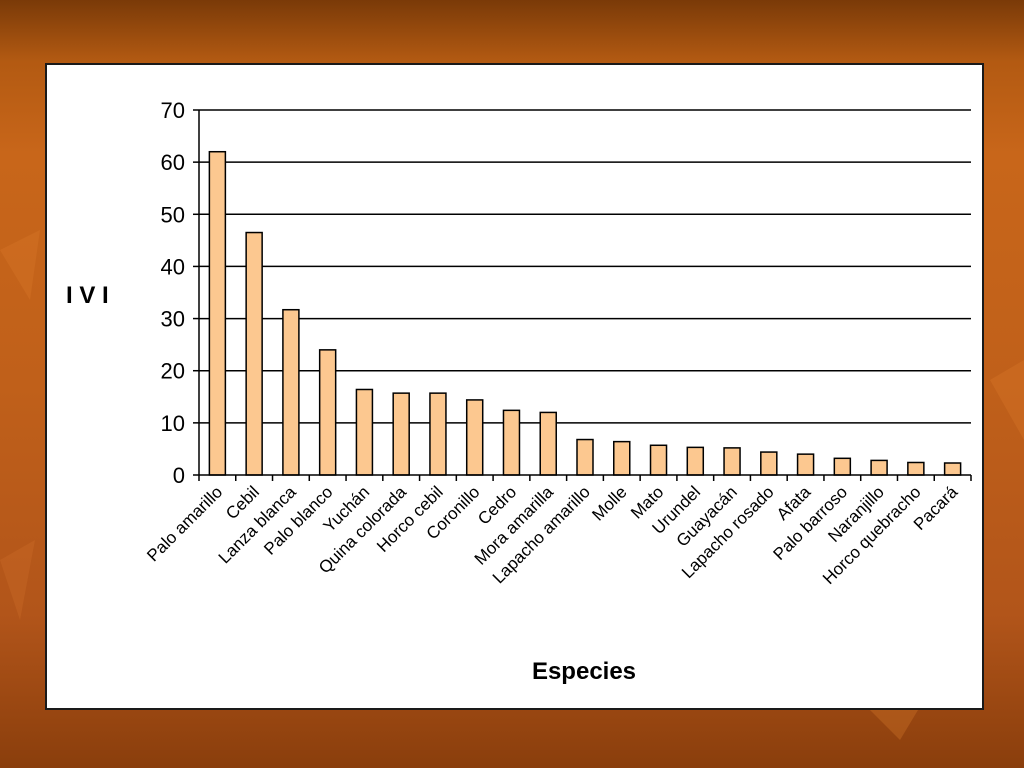  Describe the element at coordinates (173, 110) in the screenshot. I see `y-tick-label: 70` at that location.